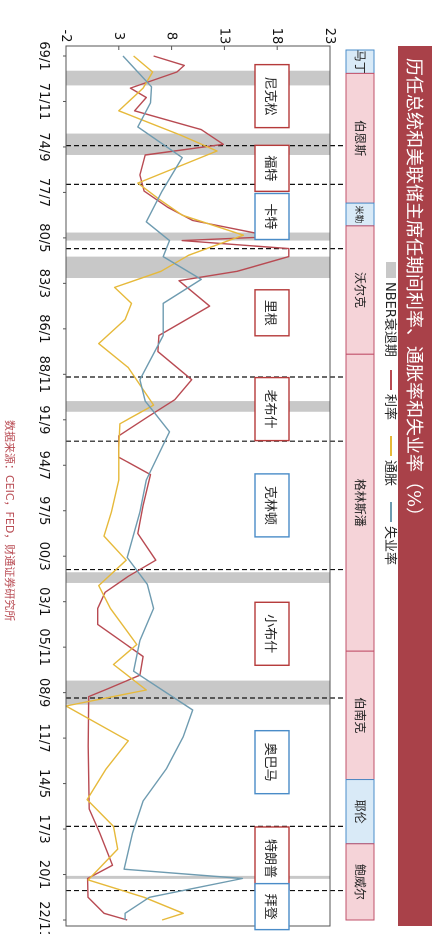  Describe the element at coordinates (43, 283) in the screenshot. I see `x-tick-label: 83/3` at that location.